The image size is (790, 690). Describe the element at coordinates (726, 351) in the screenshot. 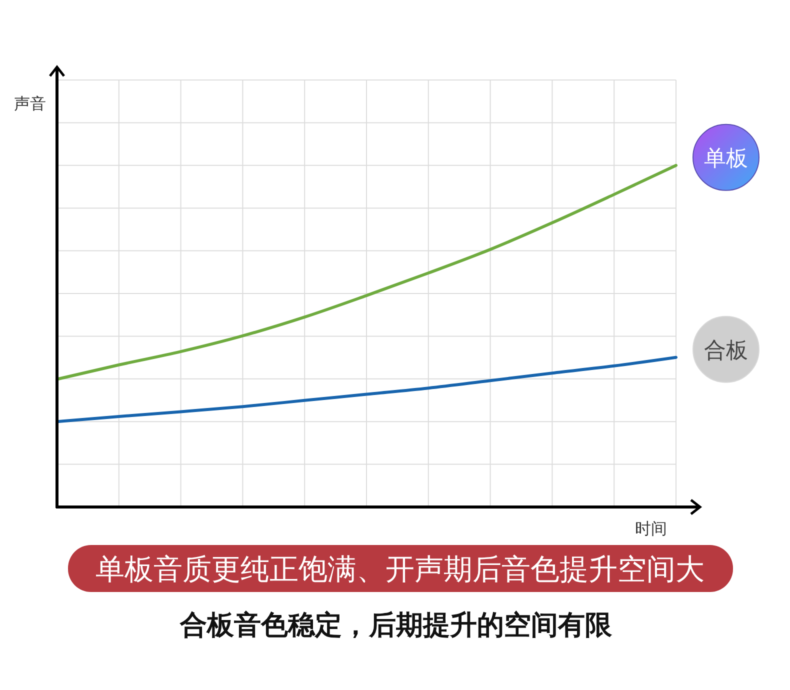

I see `series-label: 合板` at that location.